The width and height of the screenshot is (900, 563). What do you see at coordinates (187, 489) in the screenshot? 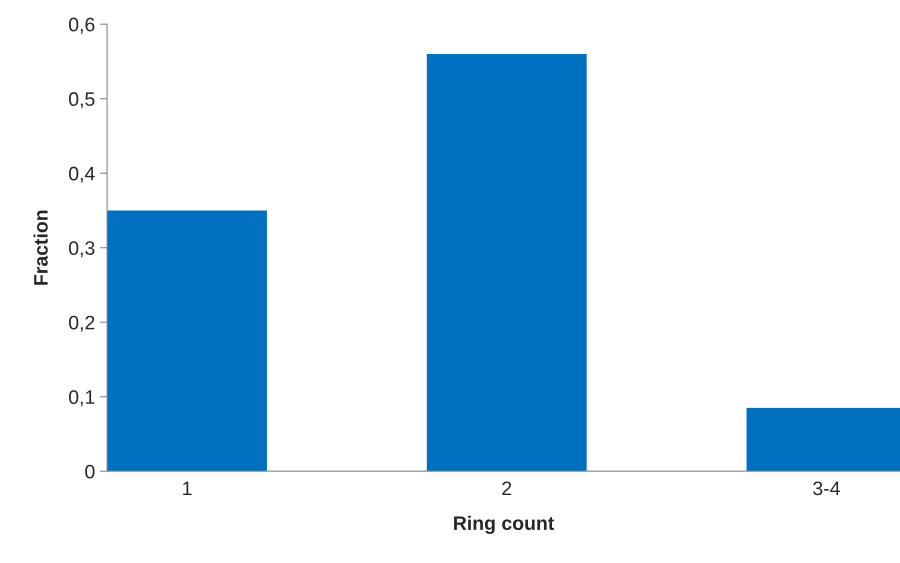
I see `x-tick-label: 1` at bounding box center [187, 489].